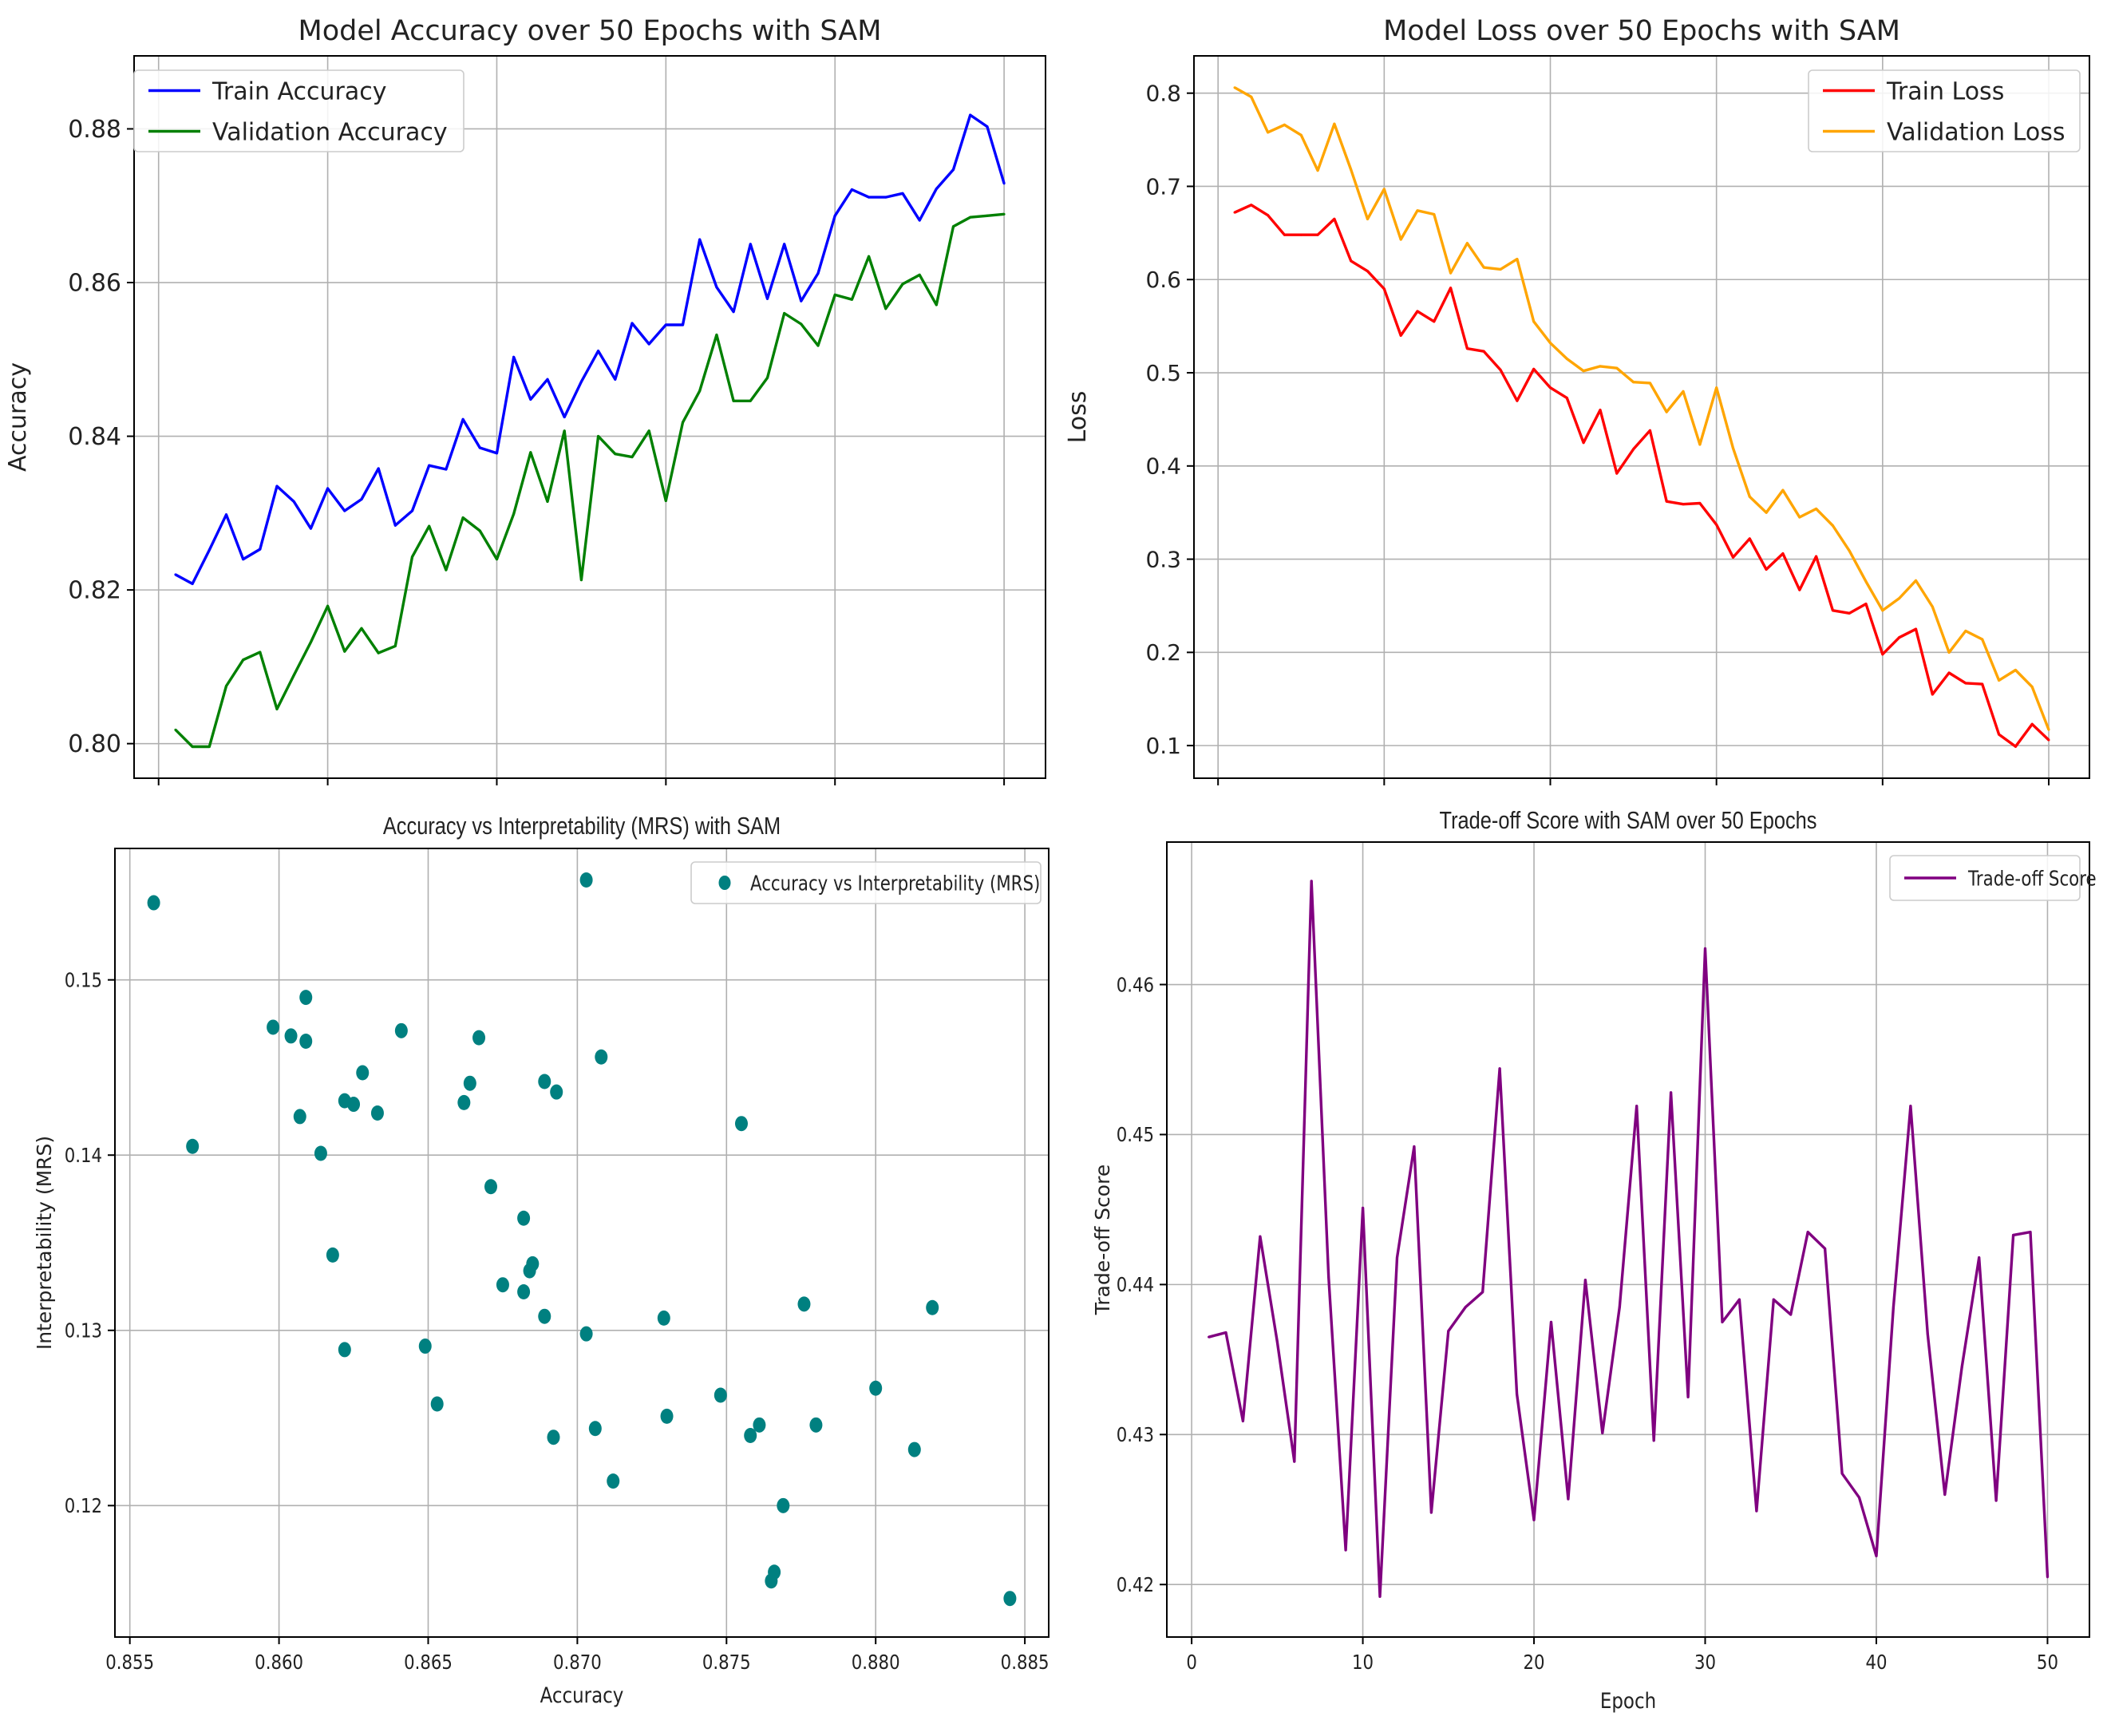  I want to click on x-tick-label: 50, so click(2047, 1662).